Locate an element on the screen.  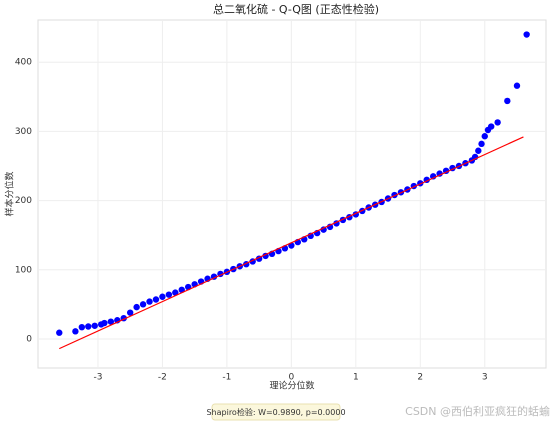
y-tick-label: 400 is located at coordinates (23, 63).